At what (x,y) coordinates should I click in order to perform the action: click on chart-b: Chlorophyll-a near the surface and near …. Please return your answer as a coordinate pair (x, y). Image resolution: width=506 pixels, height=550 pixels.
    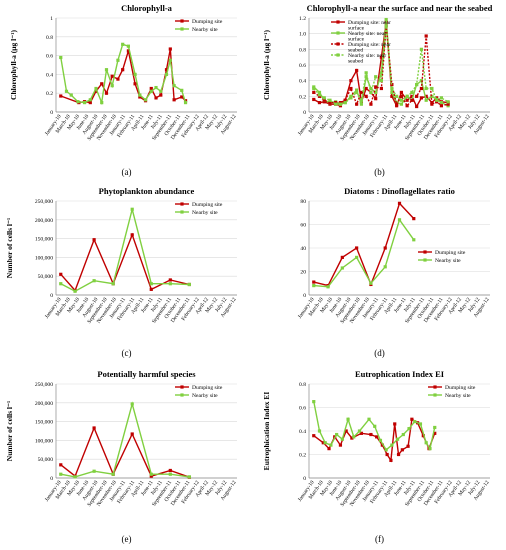
    Looking at the image, I should click on (377, 72).